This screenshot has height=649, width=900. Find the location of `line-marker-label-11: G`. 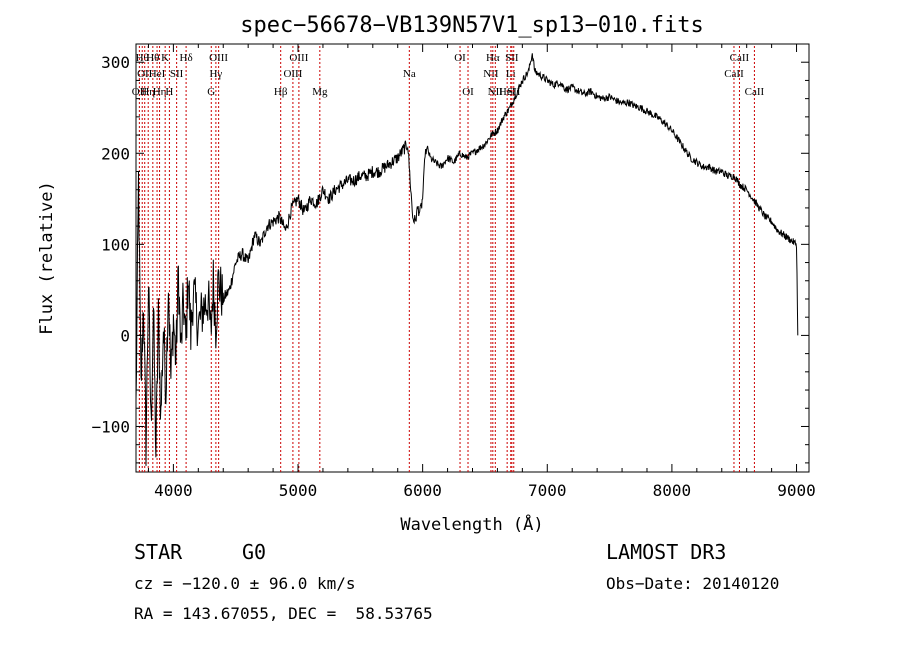

line-marker-label-11: G is located at coordinates (211, 92).